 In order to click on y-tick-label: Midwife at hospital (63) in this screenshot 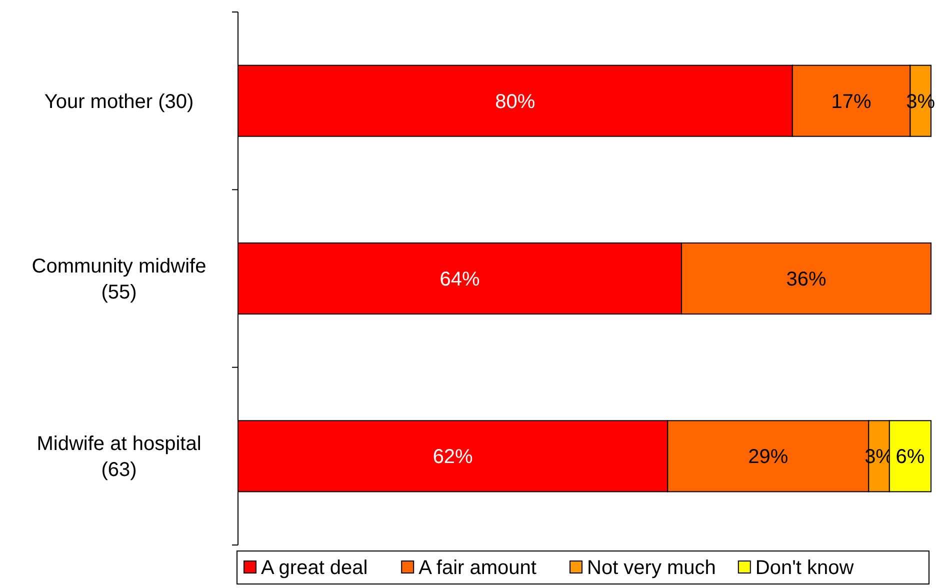, I will do `click(119, 457)`.